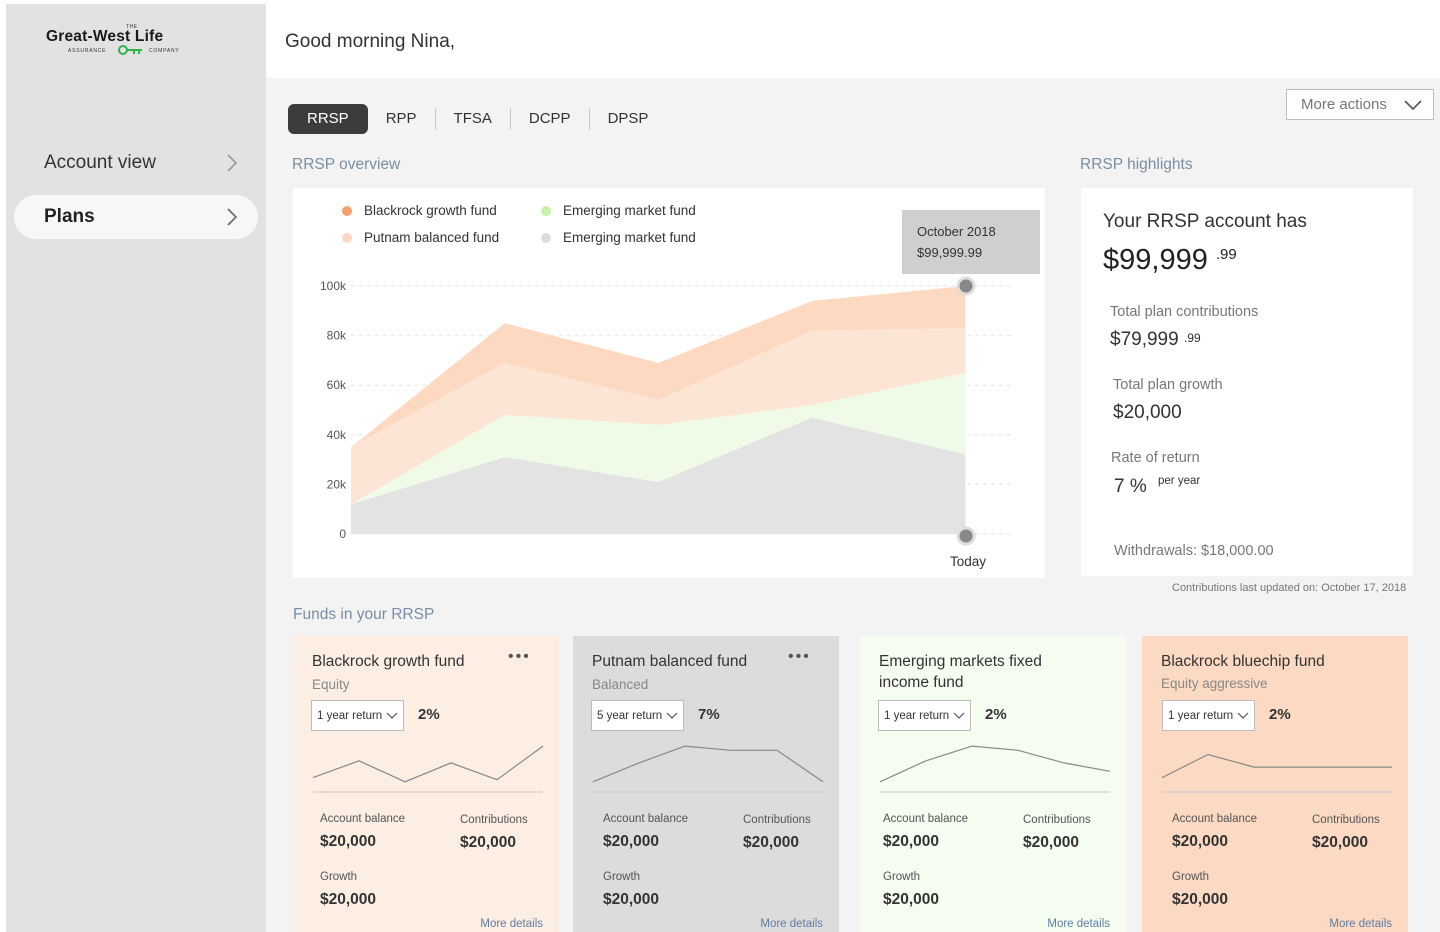 Image resolution: width=1440 pixels, height=932 pixels. What do you see at coordinates (130, 50) in the screenshot?
I see `key-icon` at bounding box center [130, 50].